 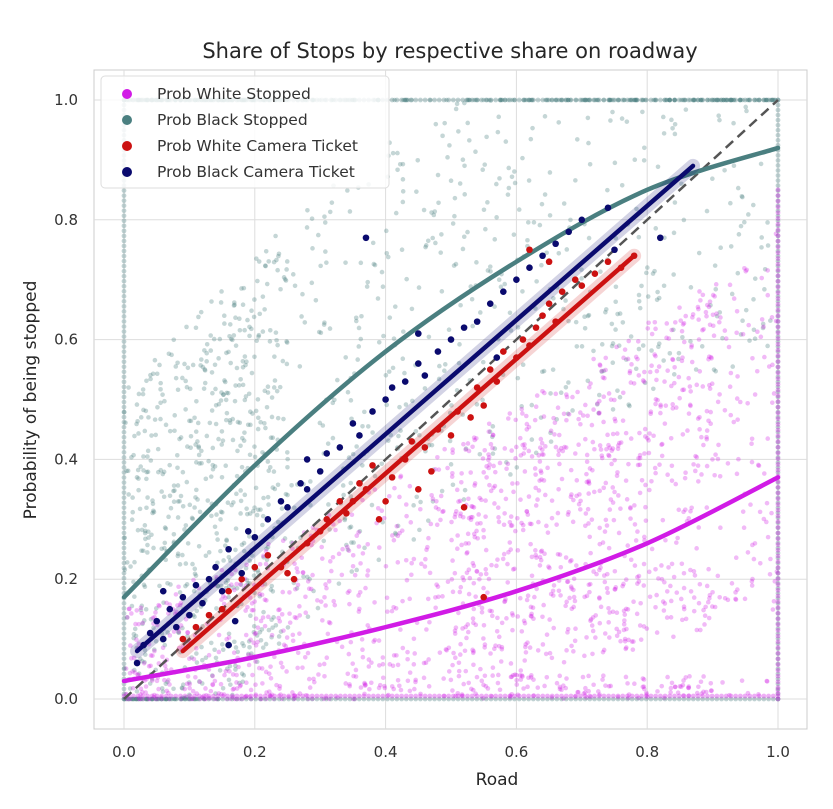 I want to click on y-tick-label: 0.2, so click(x=66, y=579).